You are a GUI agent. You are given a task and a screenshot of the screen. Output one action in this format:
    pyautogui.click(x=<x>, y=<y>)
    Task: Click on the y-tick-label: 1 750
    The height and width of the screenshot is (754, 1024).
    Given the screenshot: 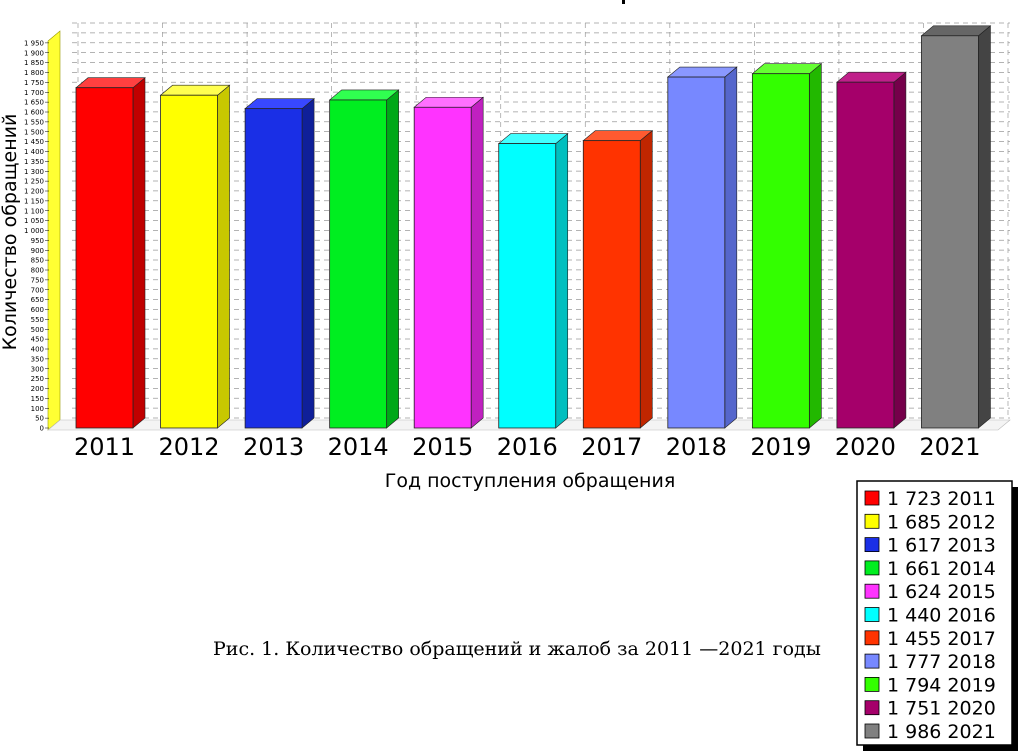 What is the action you would take?
    pyautogui.click(x=34, y=83)
    